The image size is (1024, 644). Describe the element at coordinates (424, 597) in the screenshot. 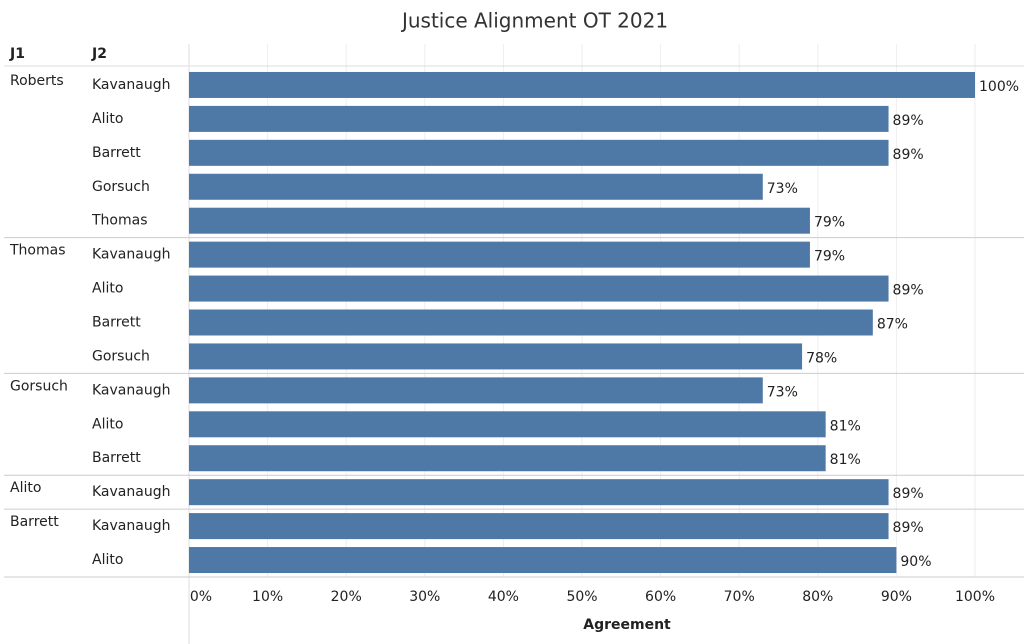

I see `x-tick-label: 30%` at that location.